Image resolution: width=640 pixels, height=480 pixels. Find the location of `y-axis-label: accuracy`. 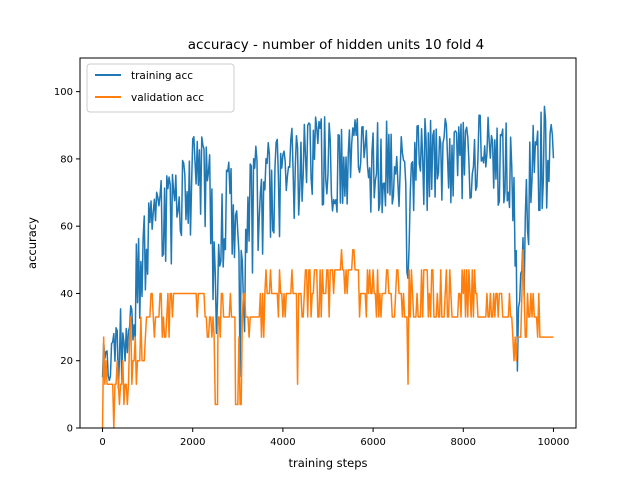

y-axis-label: accuracy is located at coordinates (32, 243).